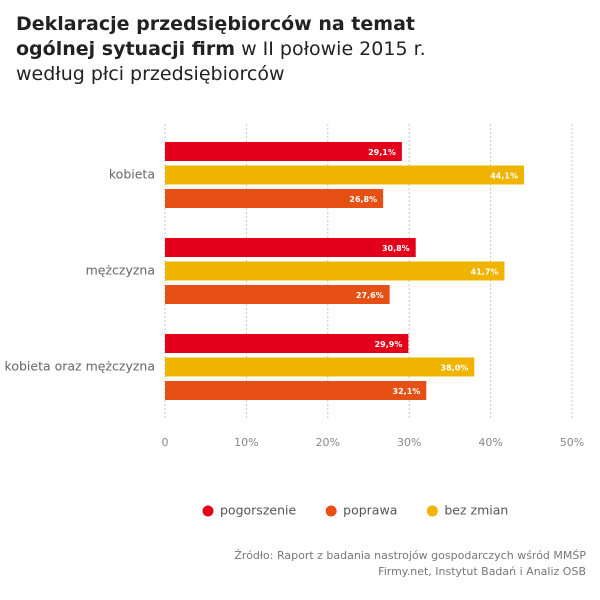 This screenshot has width=600, height=600. What do you see at coordinates (258, 510) in the screenshot?
I see `legend-label: pogorszenie` at bounding box center [258, 510].